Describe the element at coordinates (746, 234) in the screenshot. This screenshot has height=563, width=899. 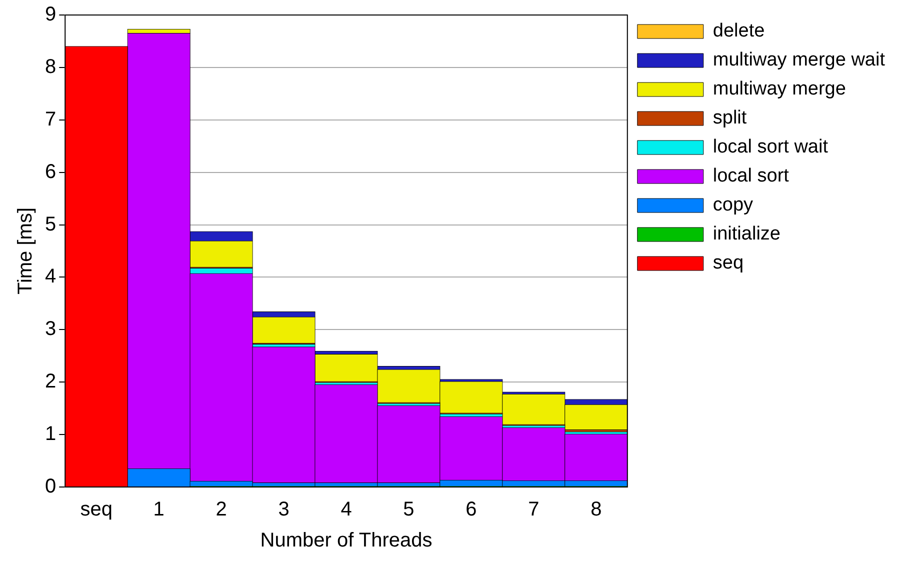
I see `legend-label: initialize` at that location.